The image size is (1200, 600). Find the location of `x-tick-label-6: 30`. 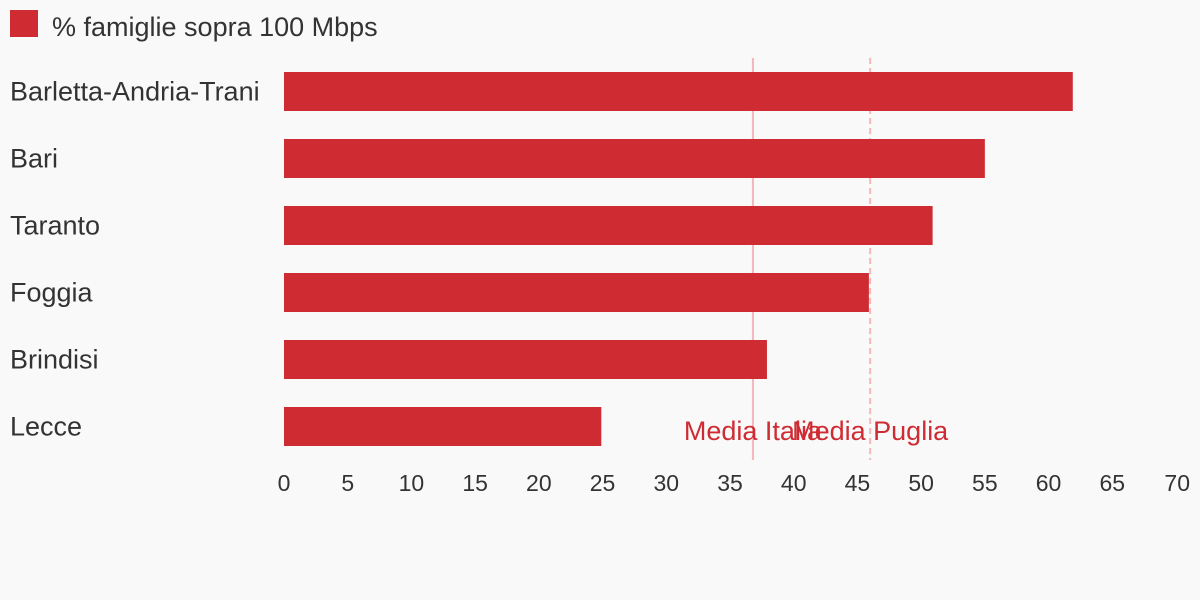

x-tick-label-6: 30 is located at coordinates (666, 483).